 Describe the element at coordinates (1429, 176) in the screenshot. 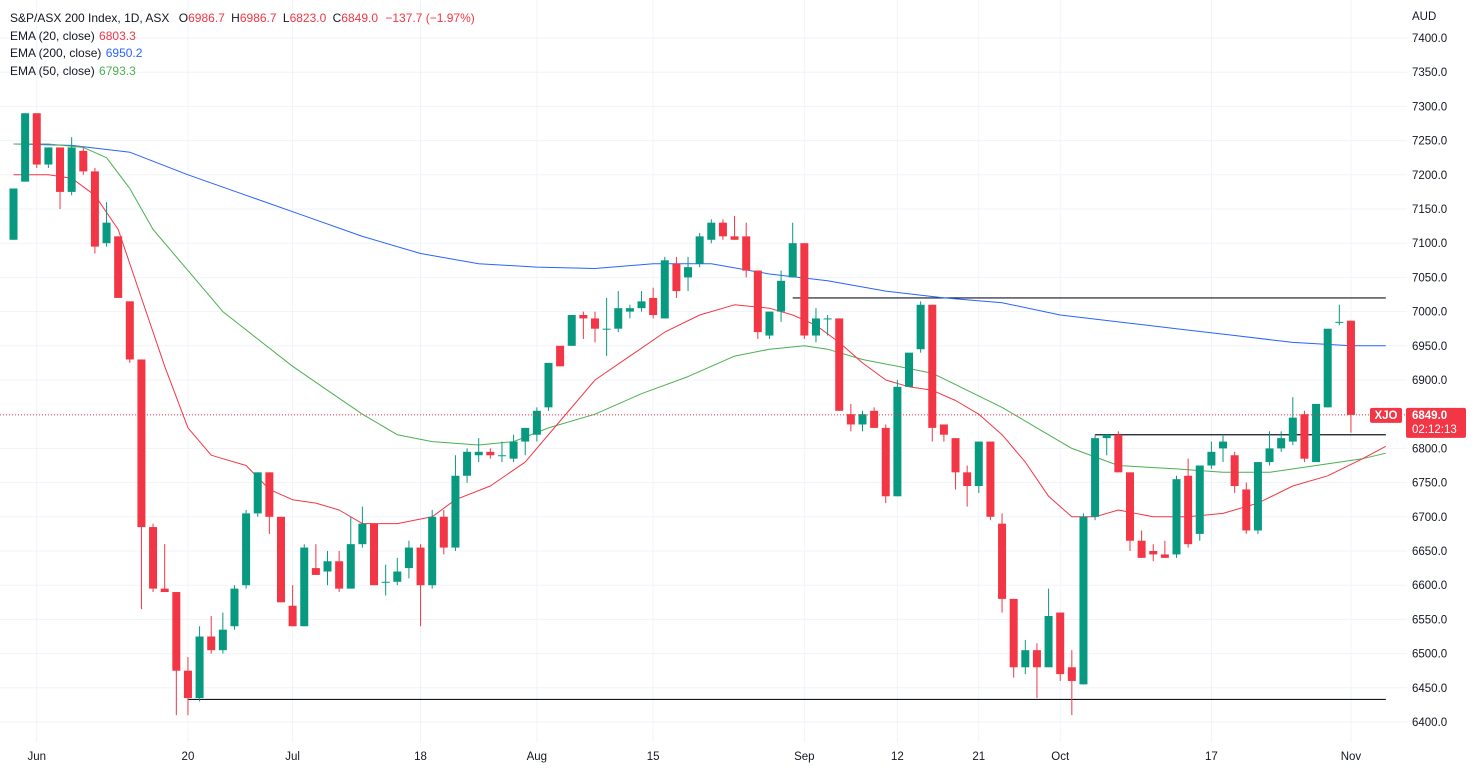

I see `y-tick-label: 7200.0` at that location.